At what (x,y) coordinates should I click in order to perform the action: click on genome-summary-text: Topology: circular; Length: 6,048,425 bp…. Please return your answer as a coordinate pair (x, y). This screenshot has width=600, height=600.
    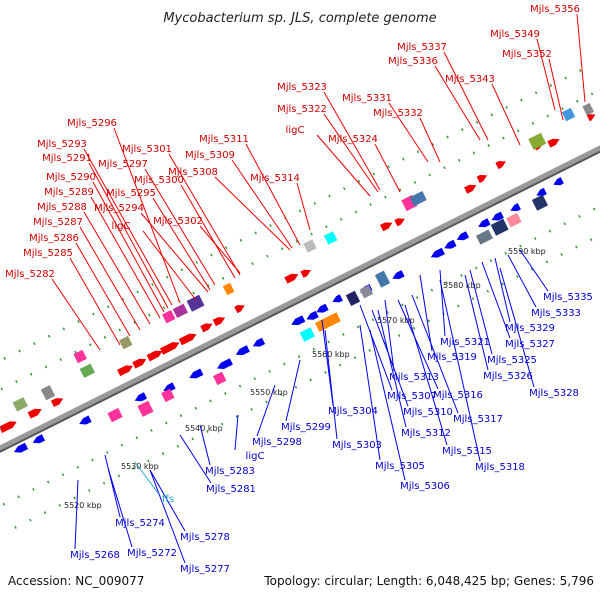
    Looking at the image, I should click on (429, 581).